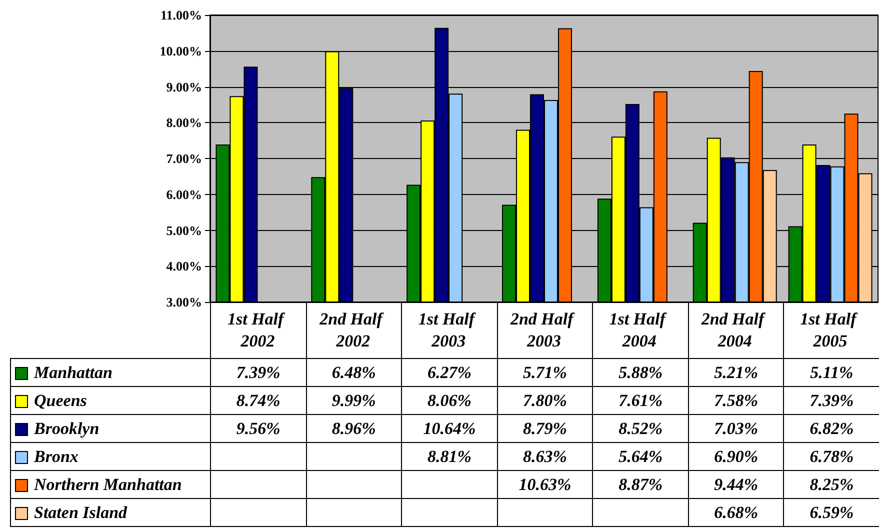 This screenshot has height=531, width=879. What do you see at coordinates (831, 456) in the screenshot?
I see `data-label: 6.78%` at bounding box center [831, 456].